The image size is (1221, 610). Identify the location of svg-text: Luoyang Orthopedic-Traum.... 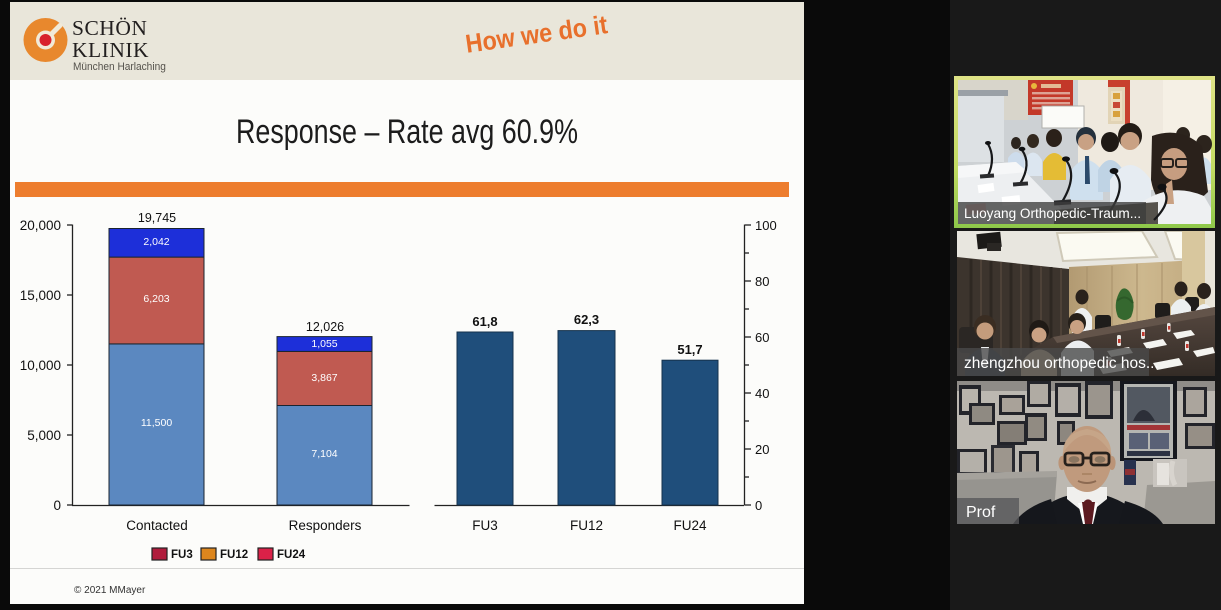
(1052, 213).